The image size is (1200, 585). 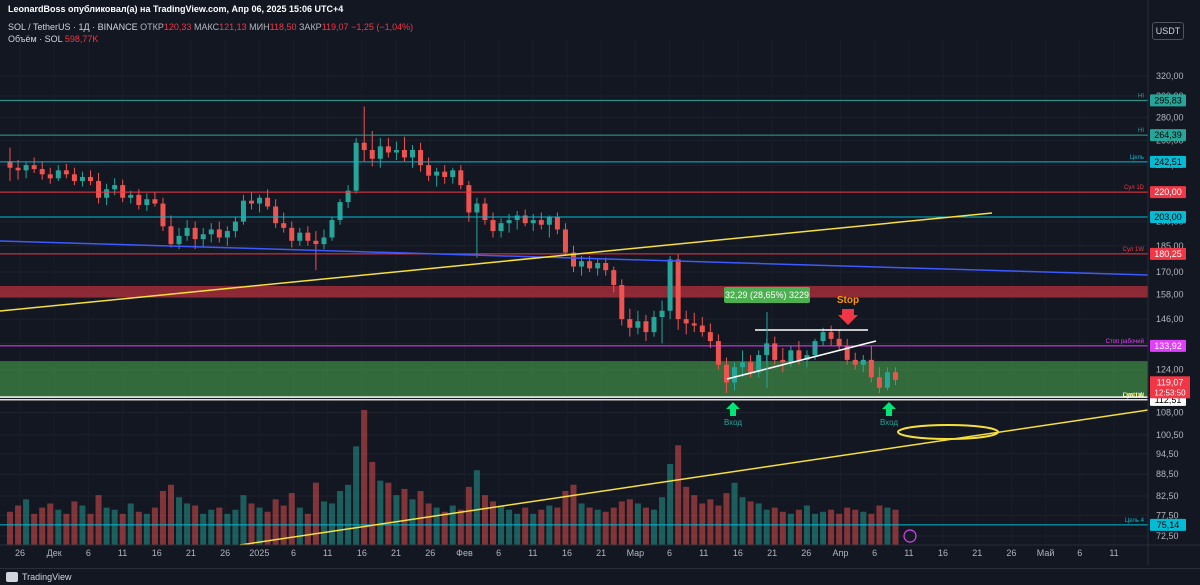 What do you see at coordinates (35, 39) in the screenshot?
I see `volume-label: Объём · SOL` at bounding box center [35, 39].